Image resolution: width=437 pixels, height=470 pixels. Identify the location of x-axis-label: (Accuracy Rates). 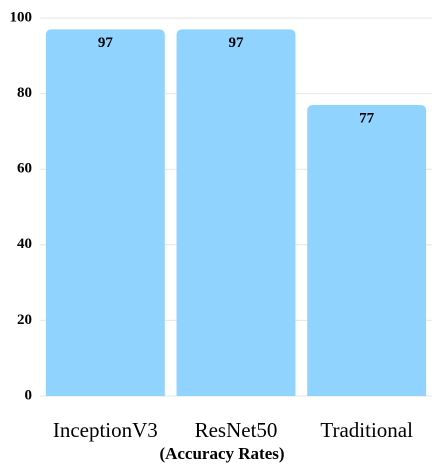
(221, 453).